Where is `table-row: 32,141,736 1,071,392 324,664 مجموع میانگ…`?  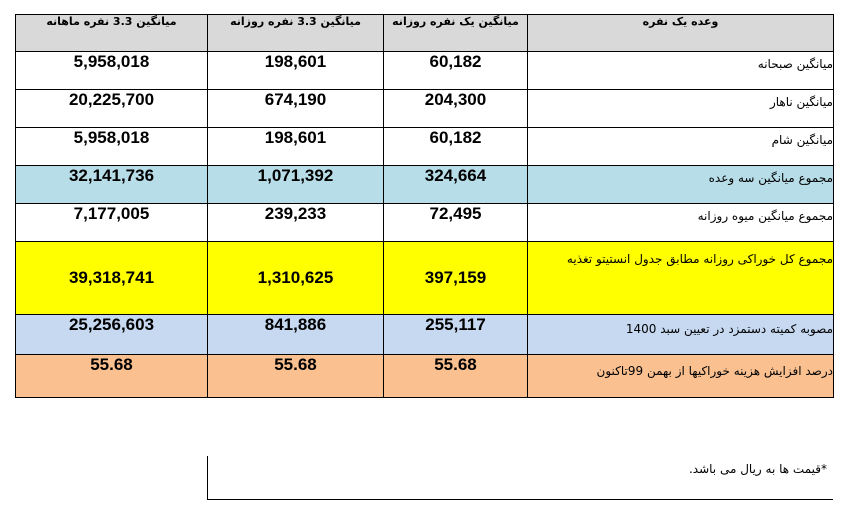 table-row: 32,141,736 1,071,392 324,664 مجموع میانگ… is located at coordinates (424, 184).